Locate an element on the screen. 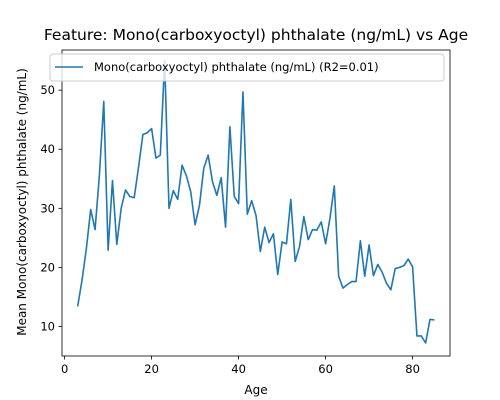  x-tick-label: 20 is located at coordinates (151, 369).